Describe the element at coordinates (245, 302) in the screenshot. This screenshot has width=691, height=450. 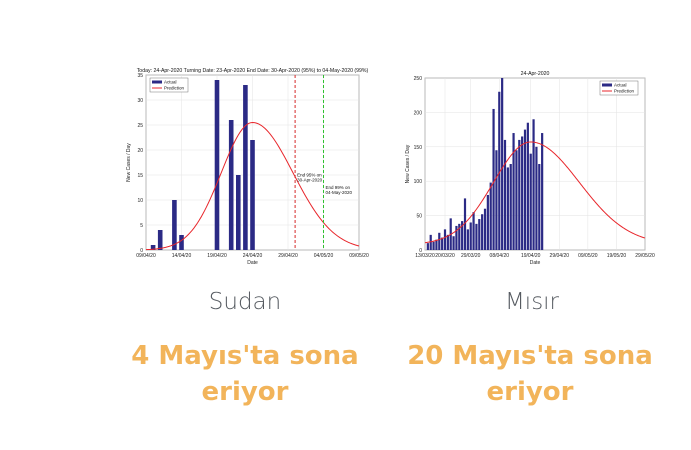
I see `sudan-country-name: Sudan` at that location.